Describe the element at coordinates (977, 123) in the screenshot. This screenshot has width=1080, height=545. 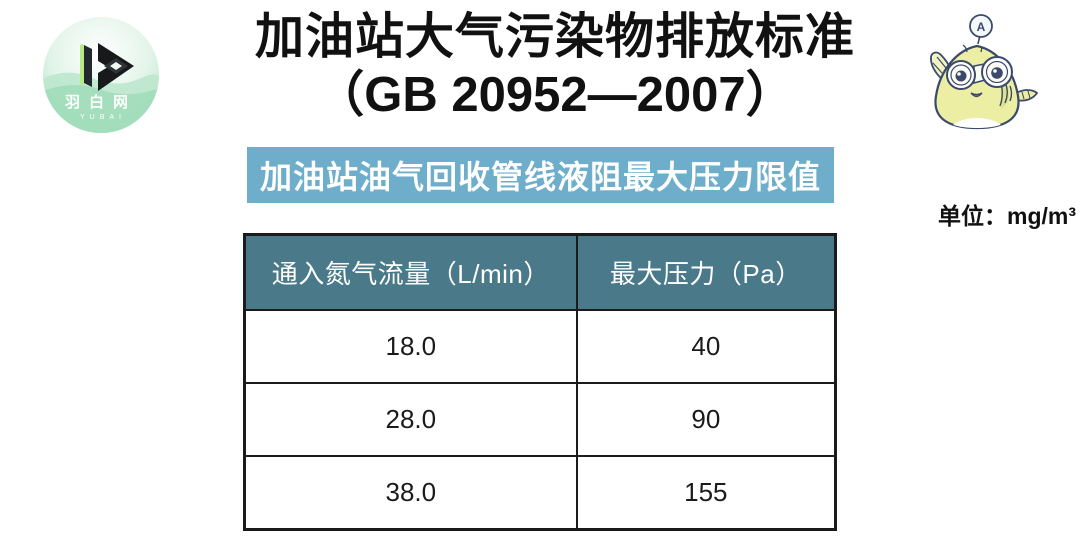
I see `mascot-belly` at that location.